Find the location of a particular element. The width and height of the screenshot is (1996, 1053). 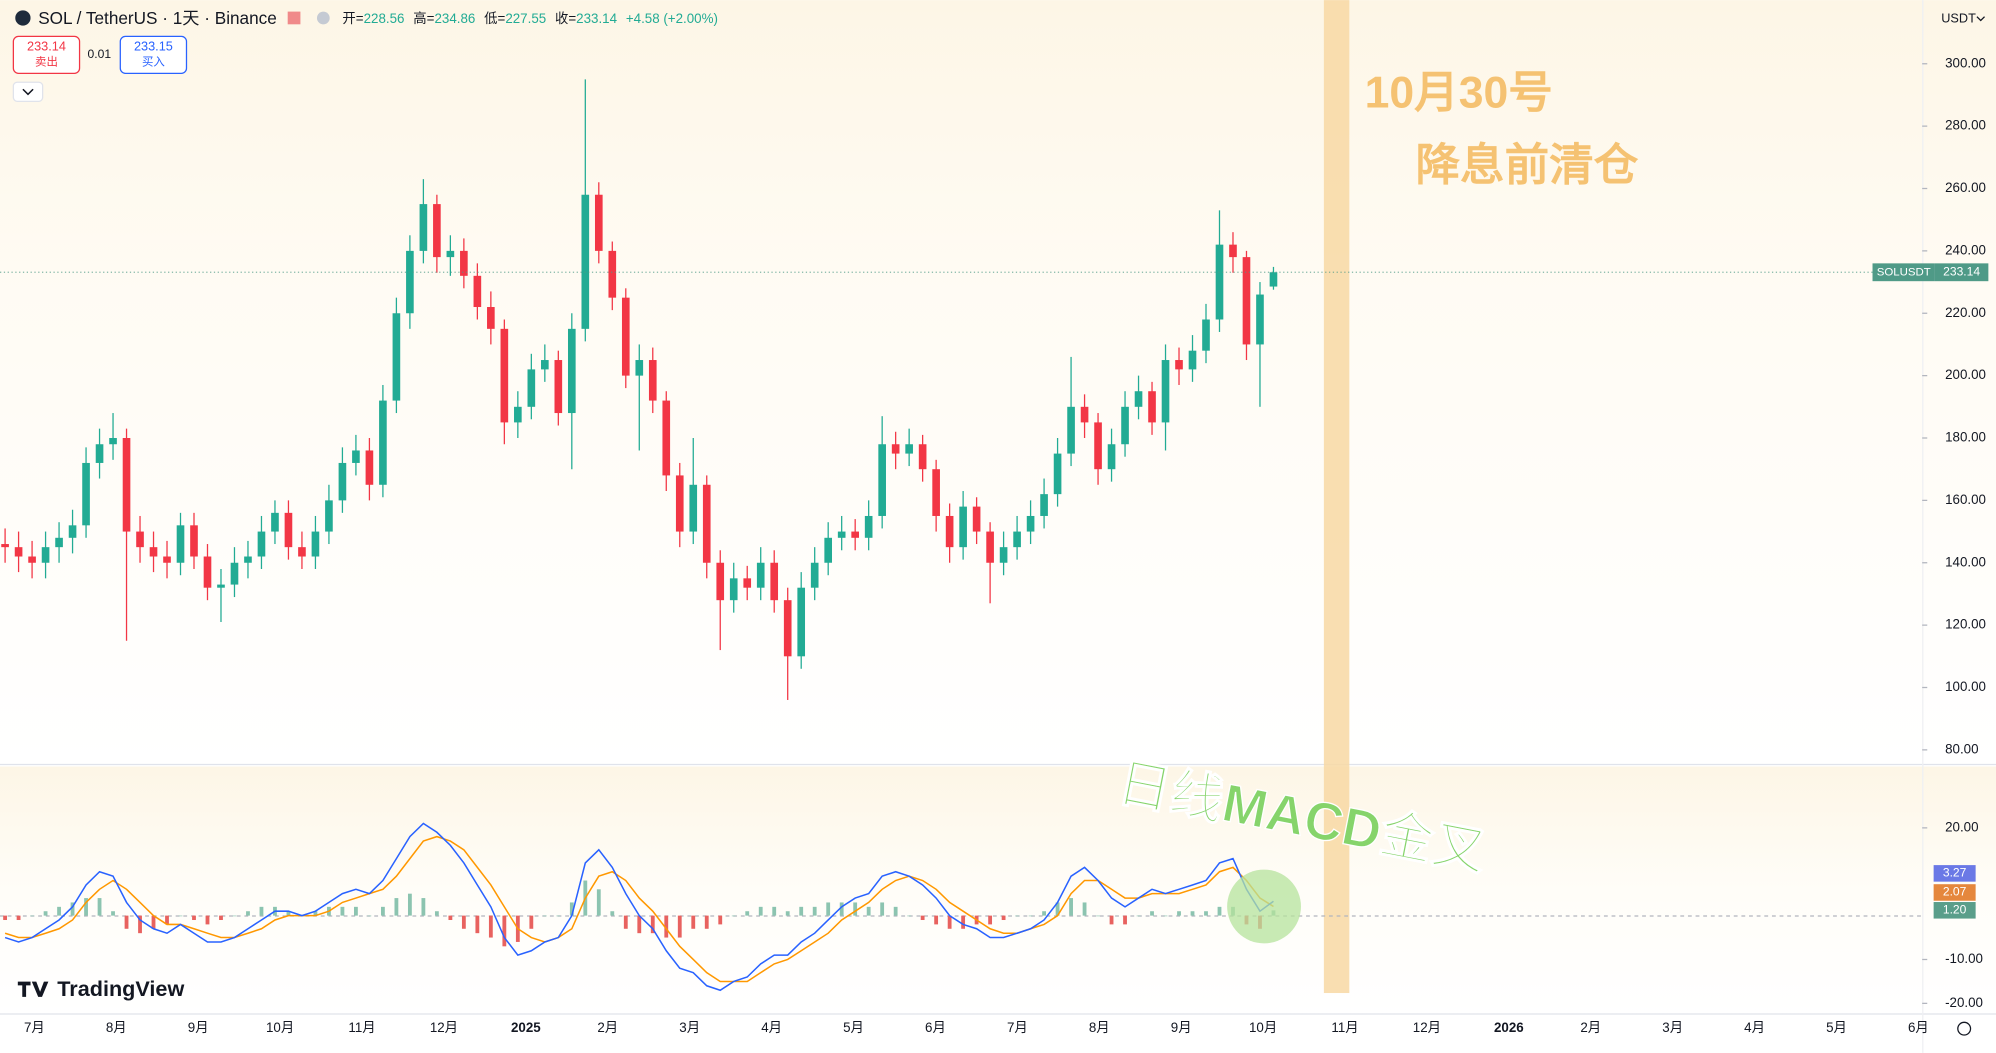

y-tick-label: 220.00 is located at coordinates (1965, 312).